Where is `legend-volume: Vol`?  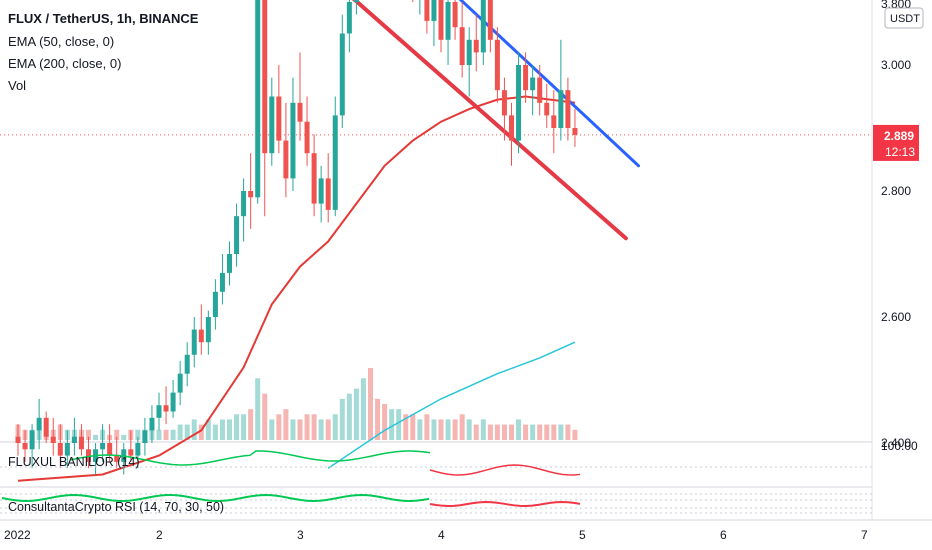
legend-volume: Vol is located at coordinates (17, 85).